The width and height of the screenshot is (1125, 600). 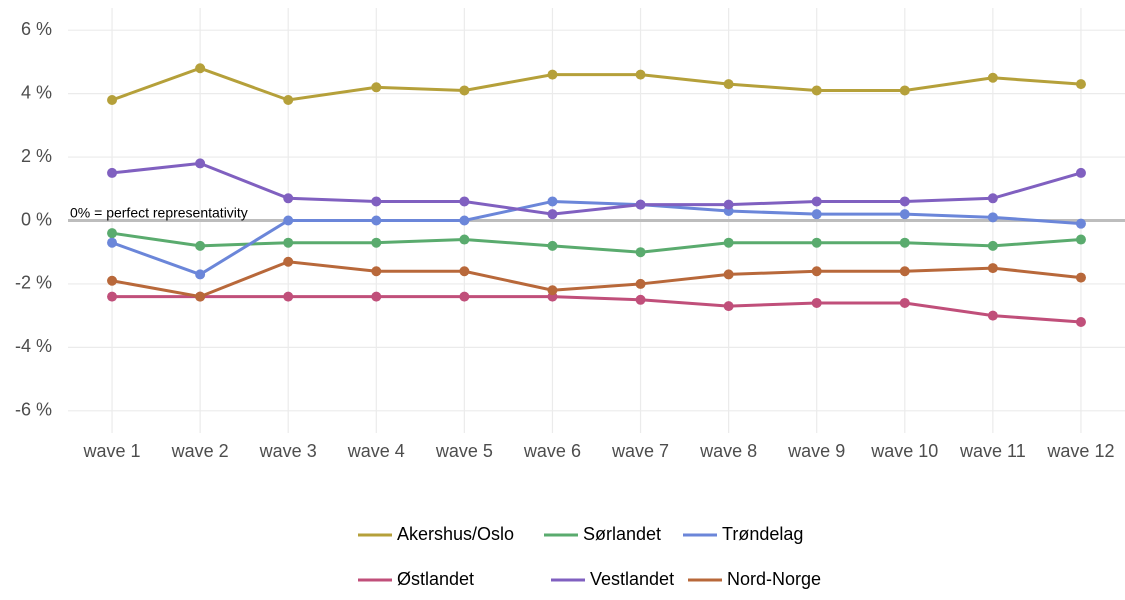 I want to click on x-tick-label: wave 6, so click(x=552, y=451).